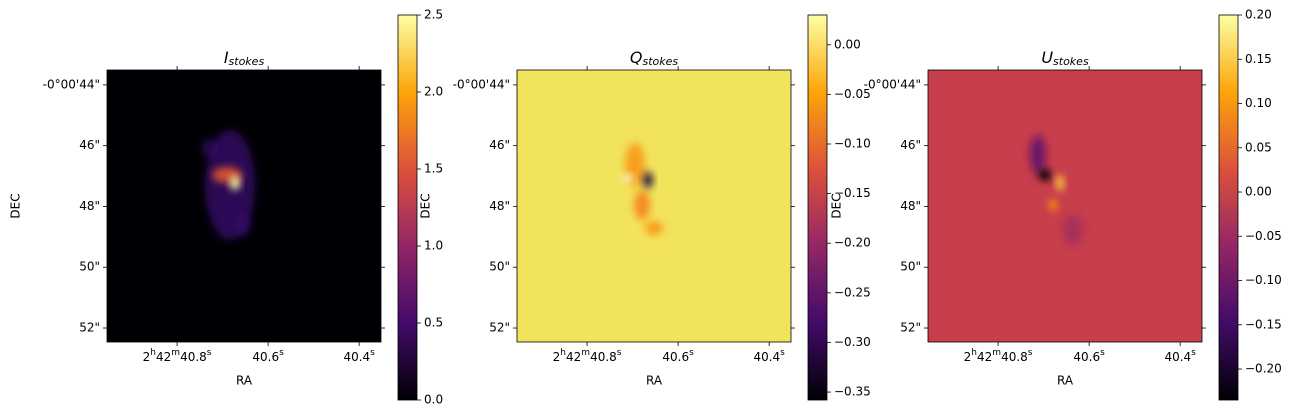 The height and width of the screenshot is (418, 1299). Describe the element at coordinates (1258, 147) in the screenshot. I see `colorbar-tick-label: 0.05` at that location.